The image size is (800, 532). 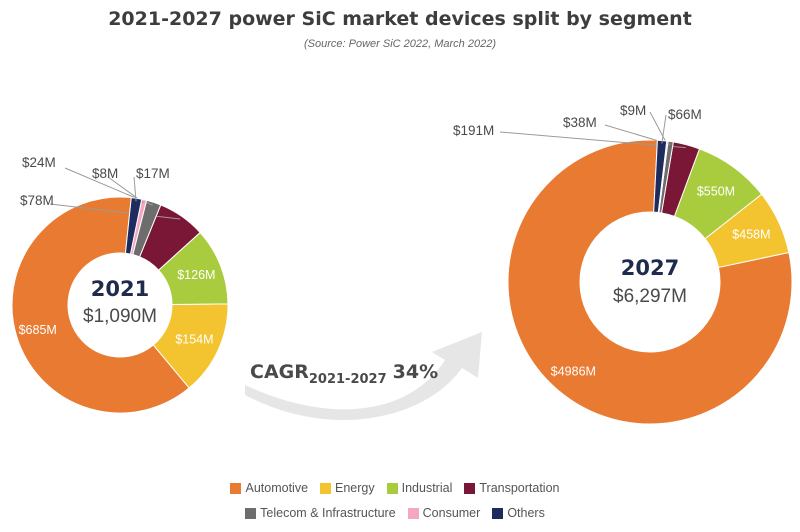 What do you see at coordinates (251, 513) in the screenshot?
I see `legend-swatch-telecom-infrastructure` at bounding box center [251, 513].